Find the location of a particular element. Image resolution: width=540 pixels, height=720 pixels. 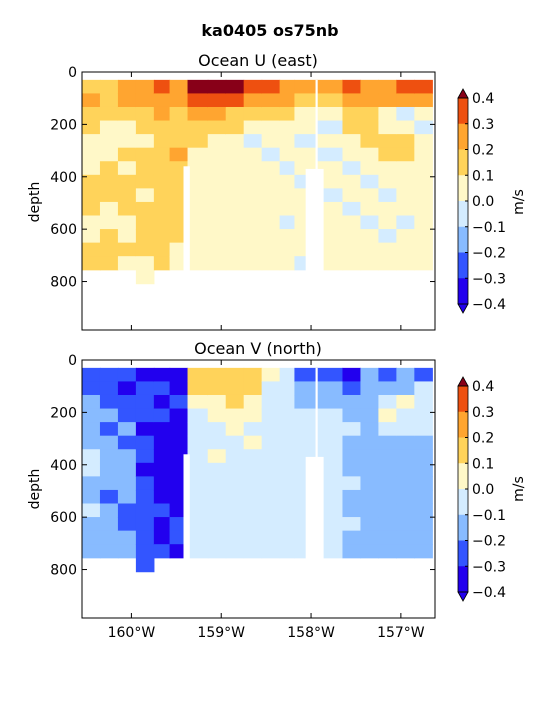

y-tick-label: 0 is located at coordinates (72, 361).